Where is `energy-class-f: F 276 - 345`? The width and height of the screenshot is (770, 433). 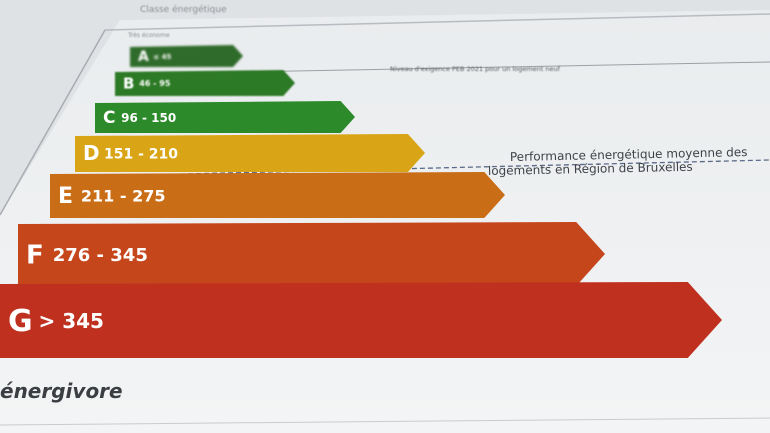
energy-class-f: F 276 - 345 is located at coordinates (311, 254).